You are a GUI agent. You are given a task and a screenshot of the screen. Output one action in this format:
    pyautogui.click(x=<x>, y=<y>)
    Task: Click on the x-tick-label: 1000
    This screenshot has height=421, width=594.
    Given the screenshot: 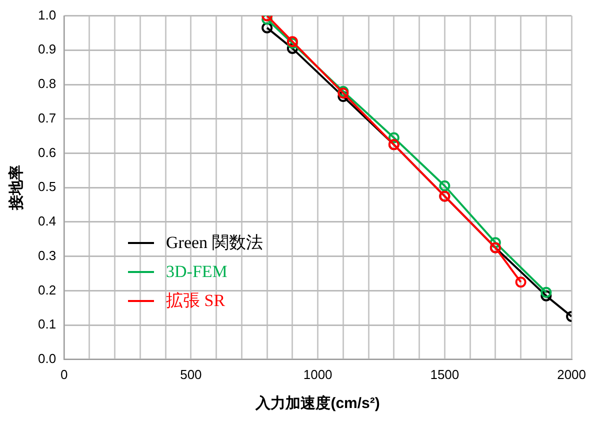 What is the action you would take?
    pyautogui.click(x=317, y=374)
    